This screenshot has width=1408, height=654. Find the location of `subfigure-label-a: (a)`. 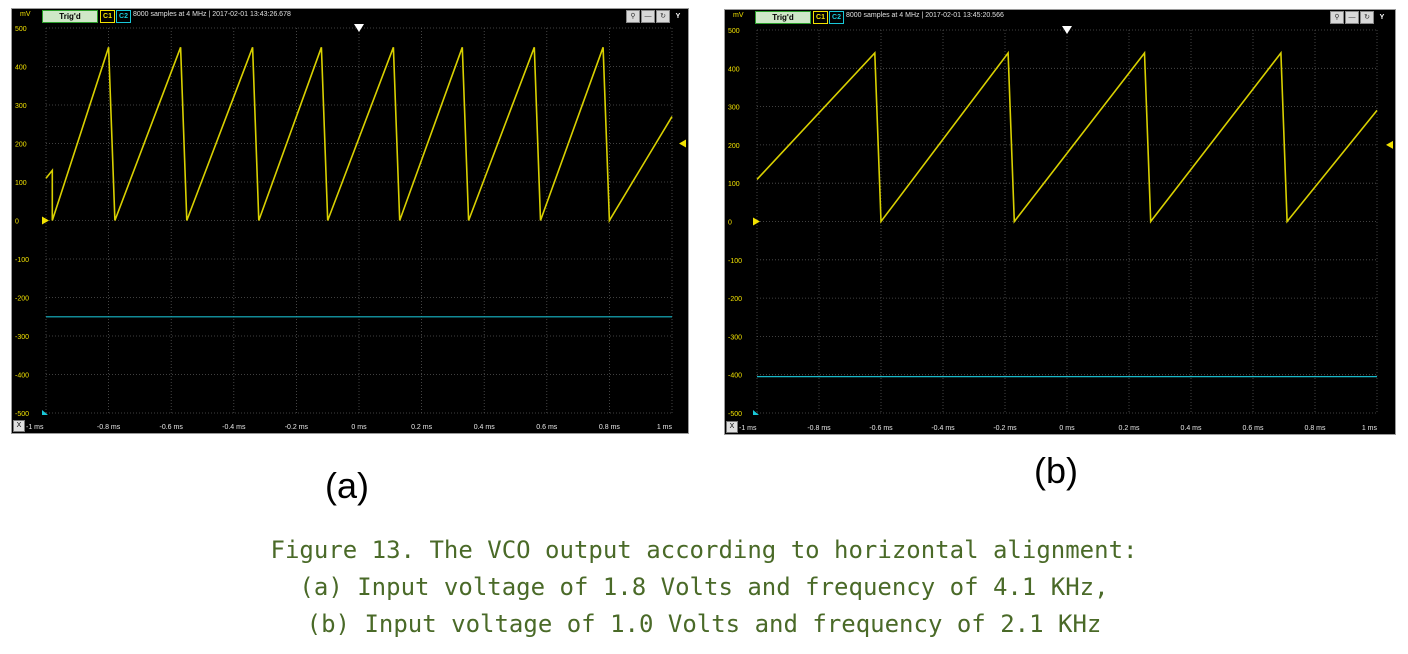

subfigure-label-a: (a) is located at coordinates (347, 485).